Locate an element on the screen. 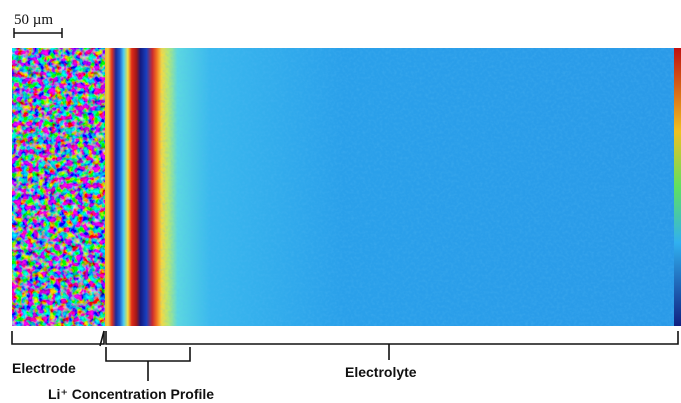 The height and width of the screenshot is (403, 681). profile-label: Li⁺ Concentration Profile is located at coordinates (131, 394).